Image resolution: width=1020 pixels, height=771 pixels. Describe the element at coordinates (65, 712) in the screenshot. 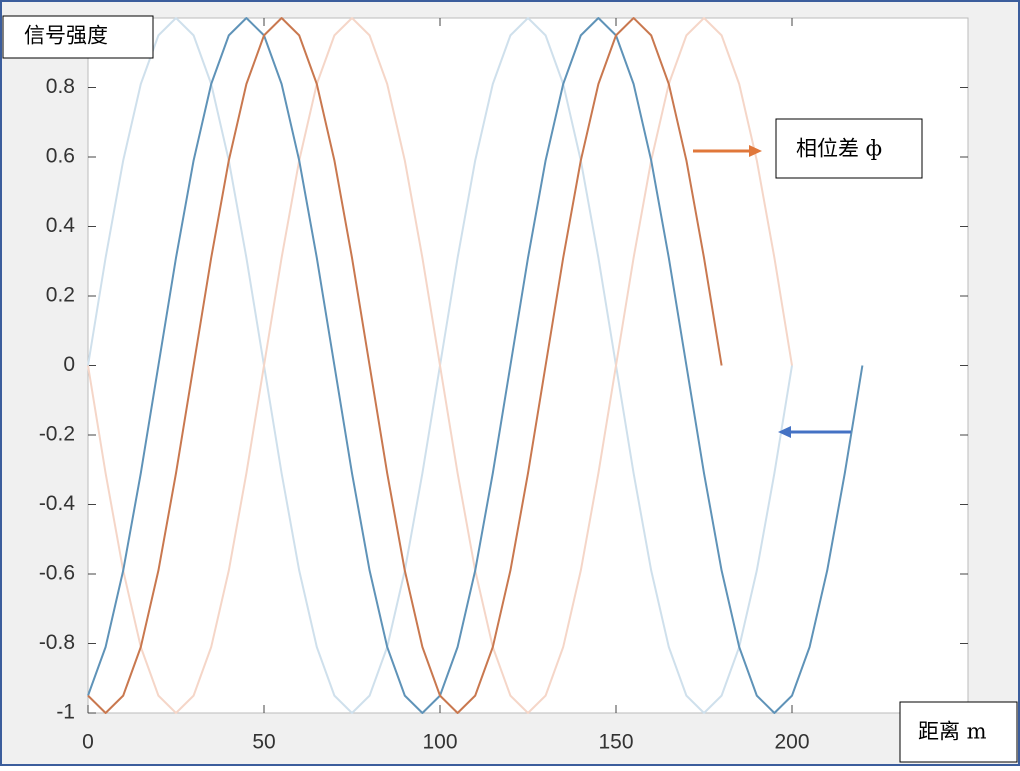

I see `y-tick-label: -1` at that location.